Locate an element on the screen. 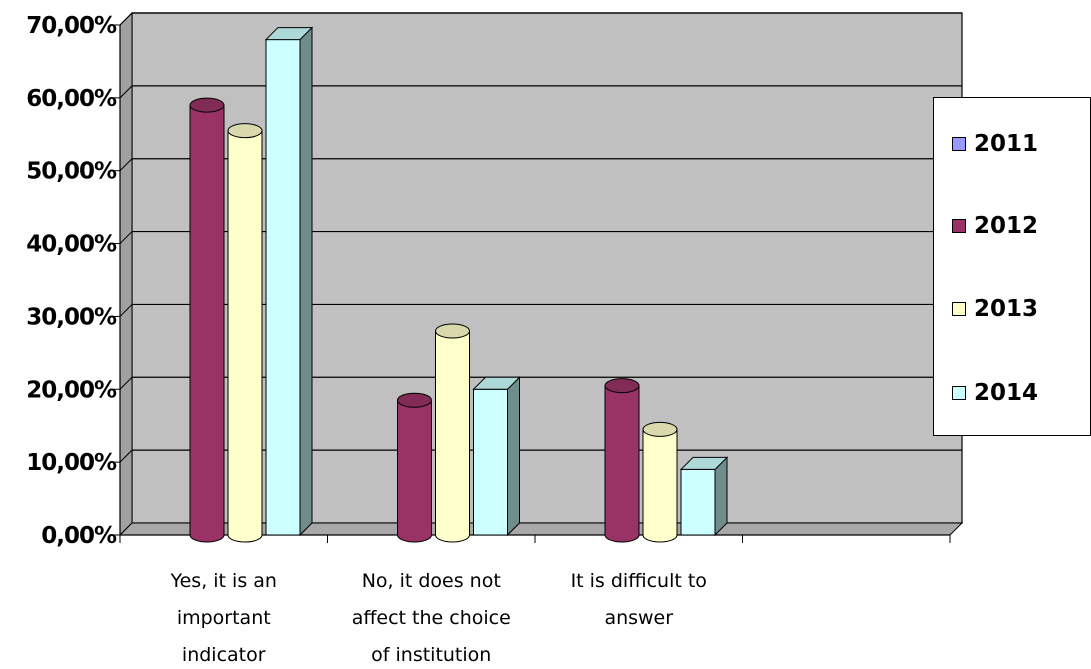  y-tick-label: 40,00% is located at coordinates (71, 245).